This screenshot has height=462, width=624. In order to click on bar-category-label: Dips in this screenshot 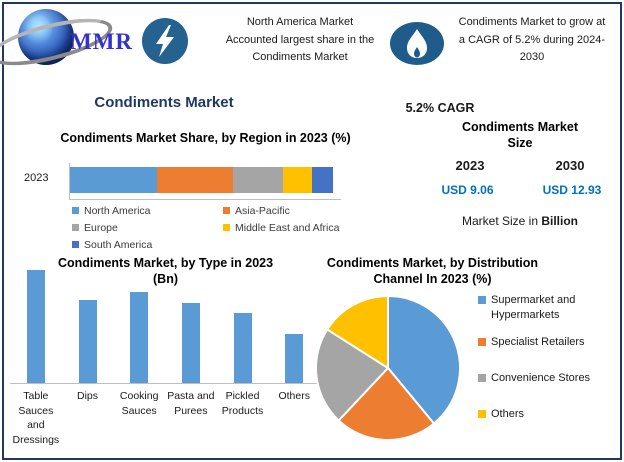, I will do `click(88, 396)`.